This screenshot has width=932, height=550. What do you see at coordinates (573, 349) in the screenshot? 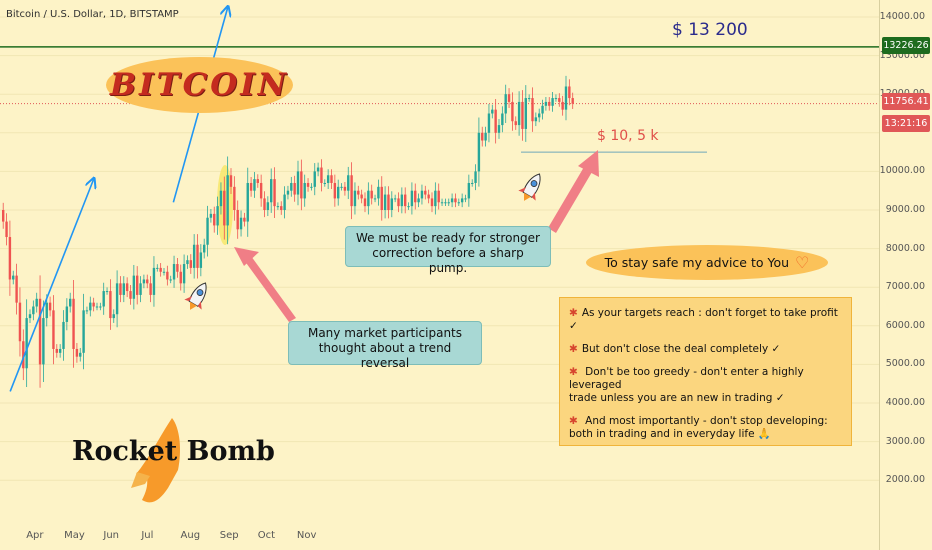
I see `anger-mark-icon: ✱` at bounding box center [573, 349].